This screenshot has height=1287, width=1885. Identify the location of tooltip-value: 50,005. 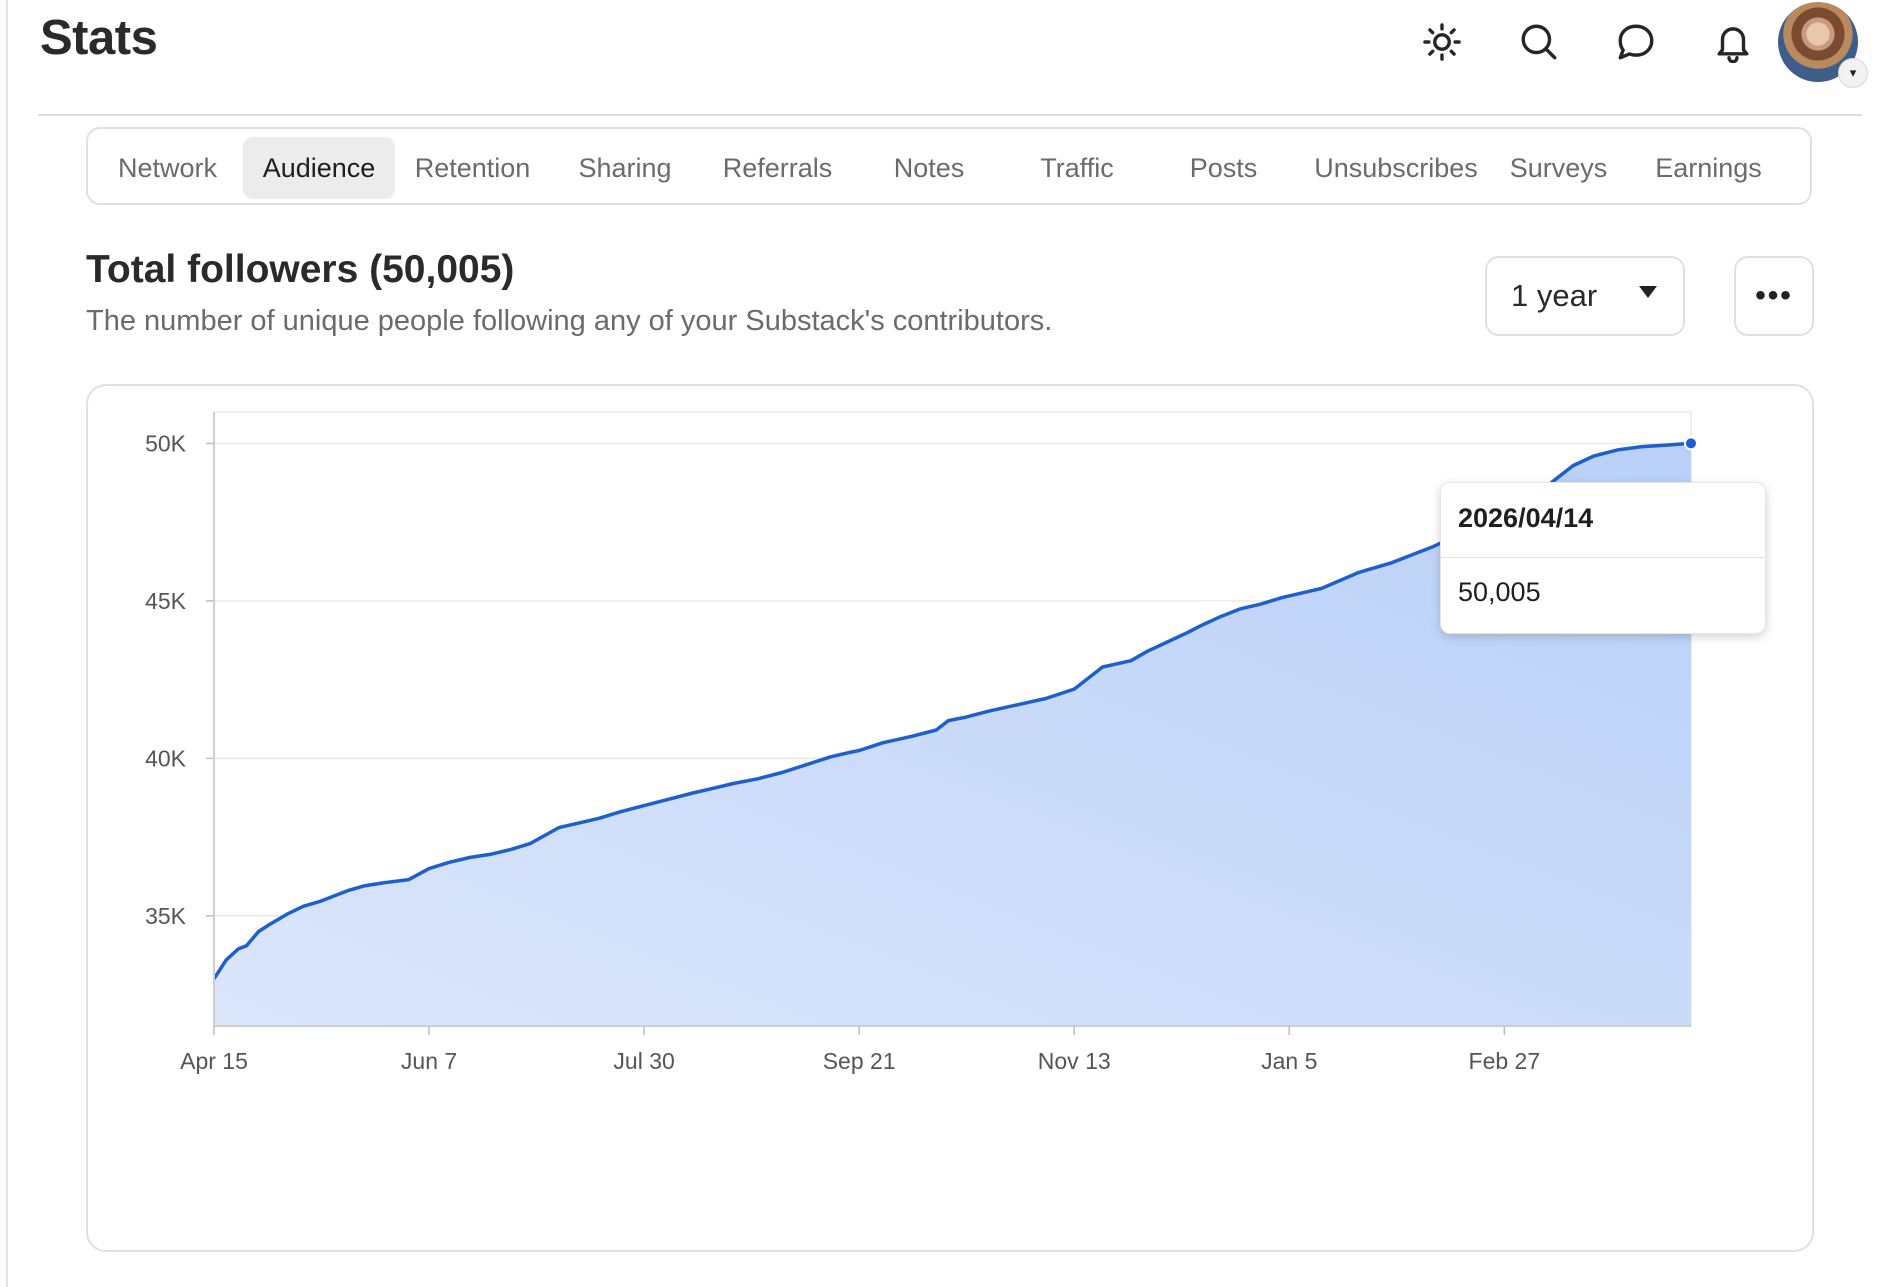
(1499, 592).